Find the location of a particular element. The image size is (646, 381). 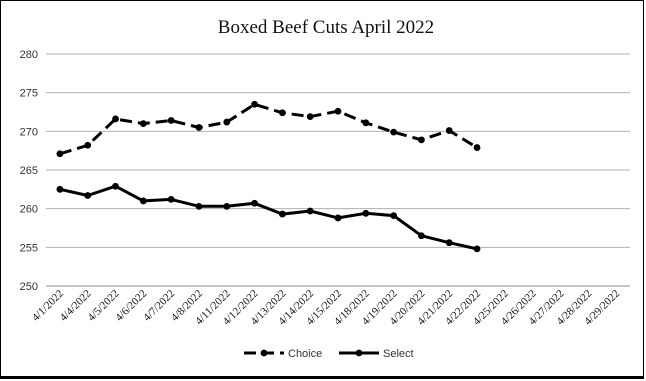

legend-label-choice: Choice is located at coordinates (305, 354).